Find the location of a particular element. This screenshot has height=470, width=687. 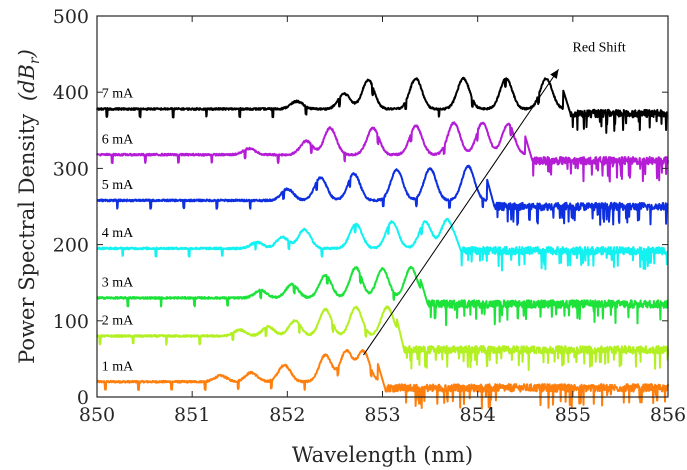

series-label: 2 mA is located at coordinates (118, 321).